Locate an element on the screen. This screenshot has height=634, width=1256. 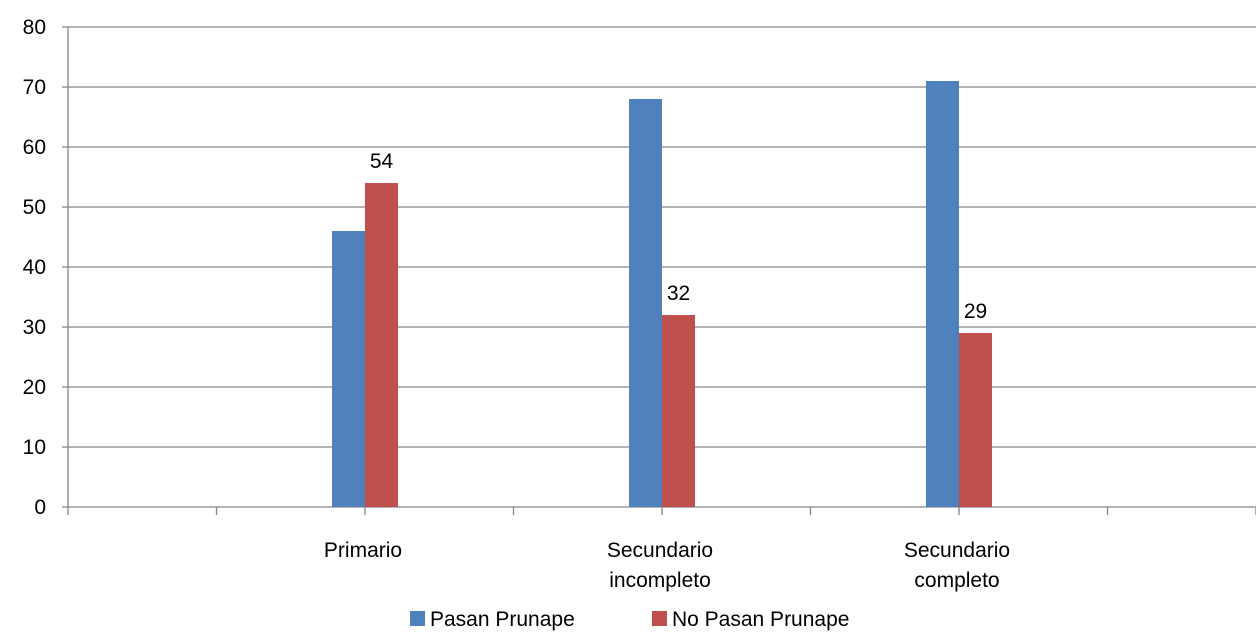
y-tick-label: 60 is located at coordinates (34, 147).